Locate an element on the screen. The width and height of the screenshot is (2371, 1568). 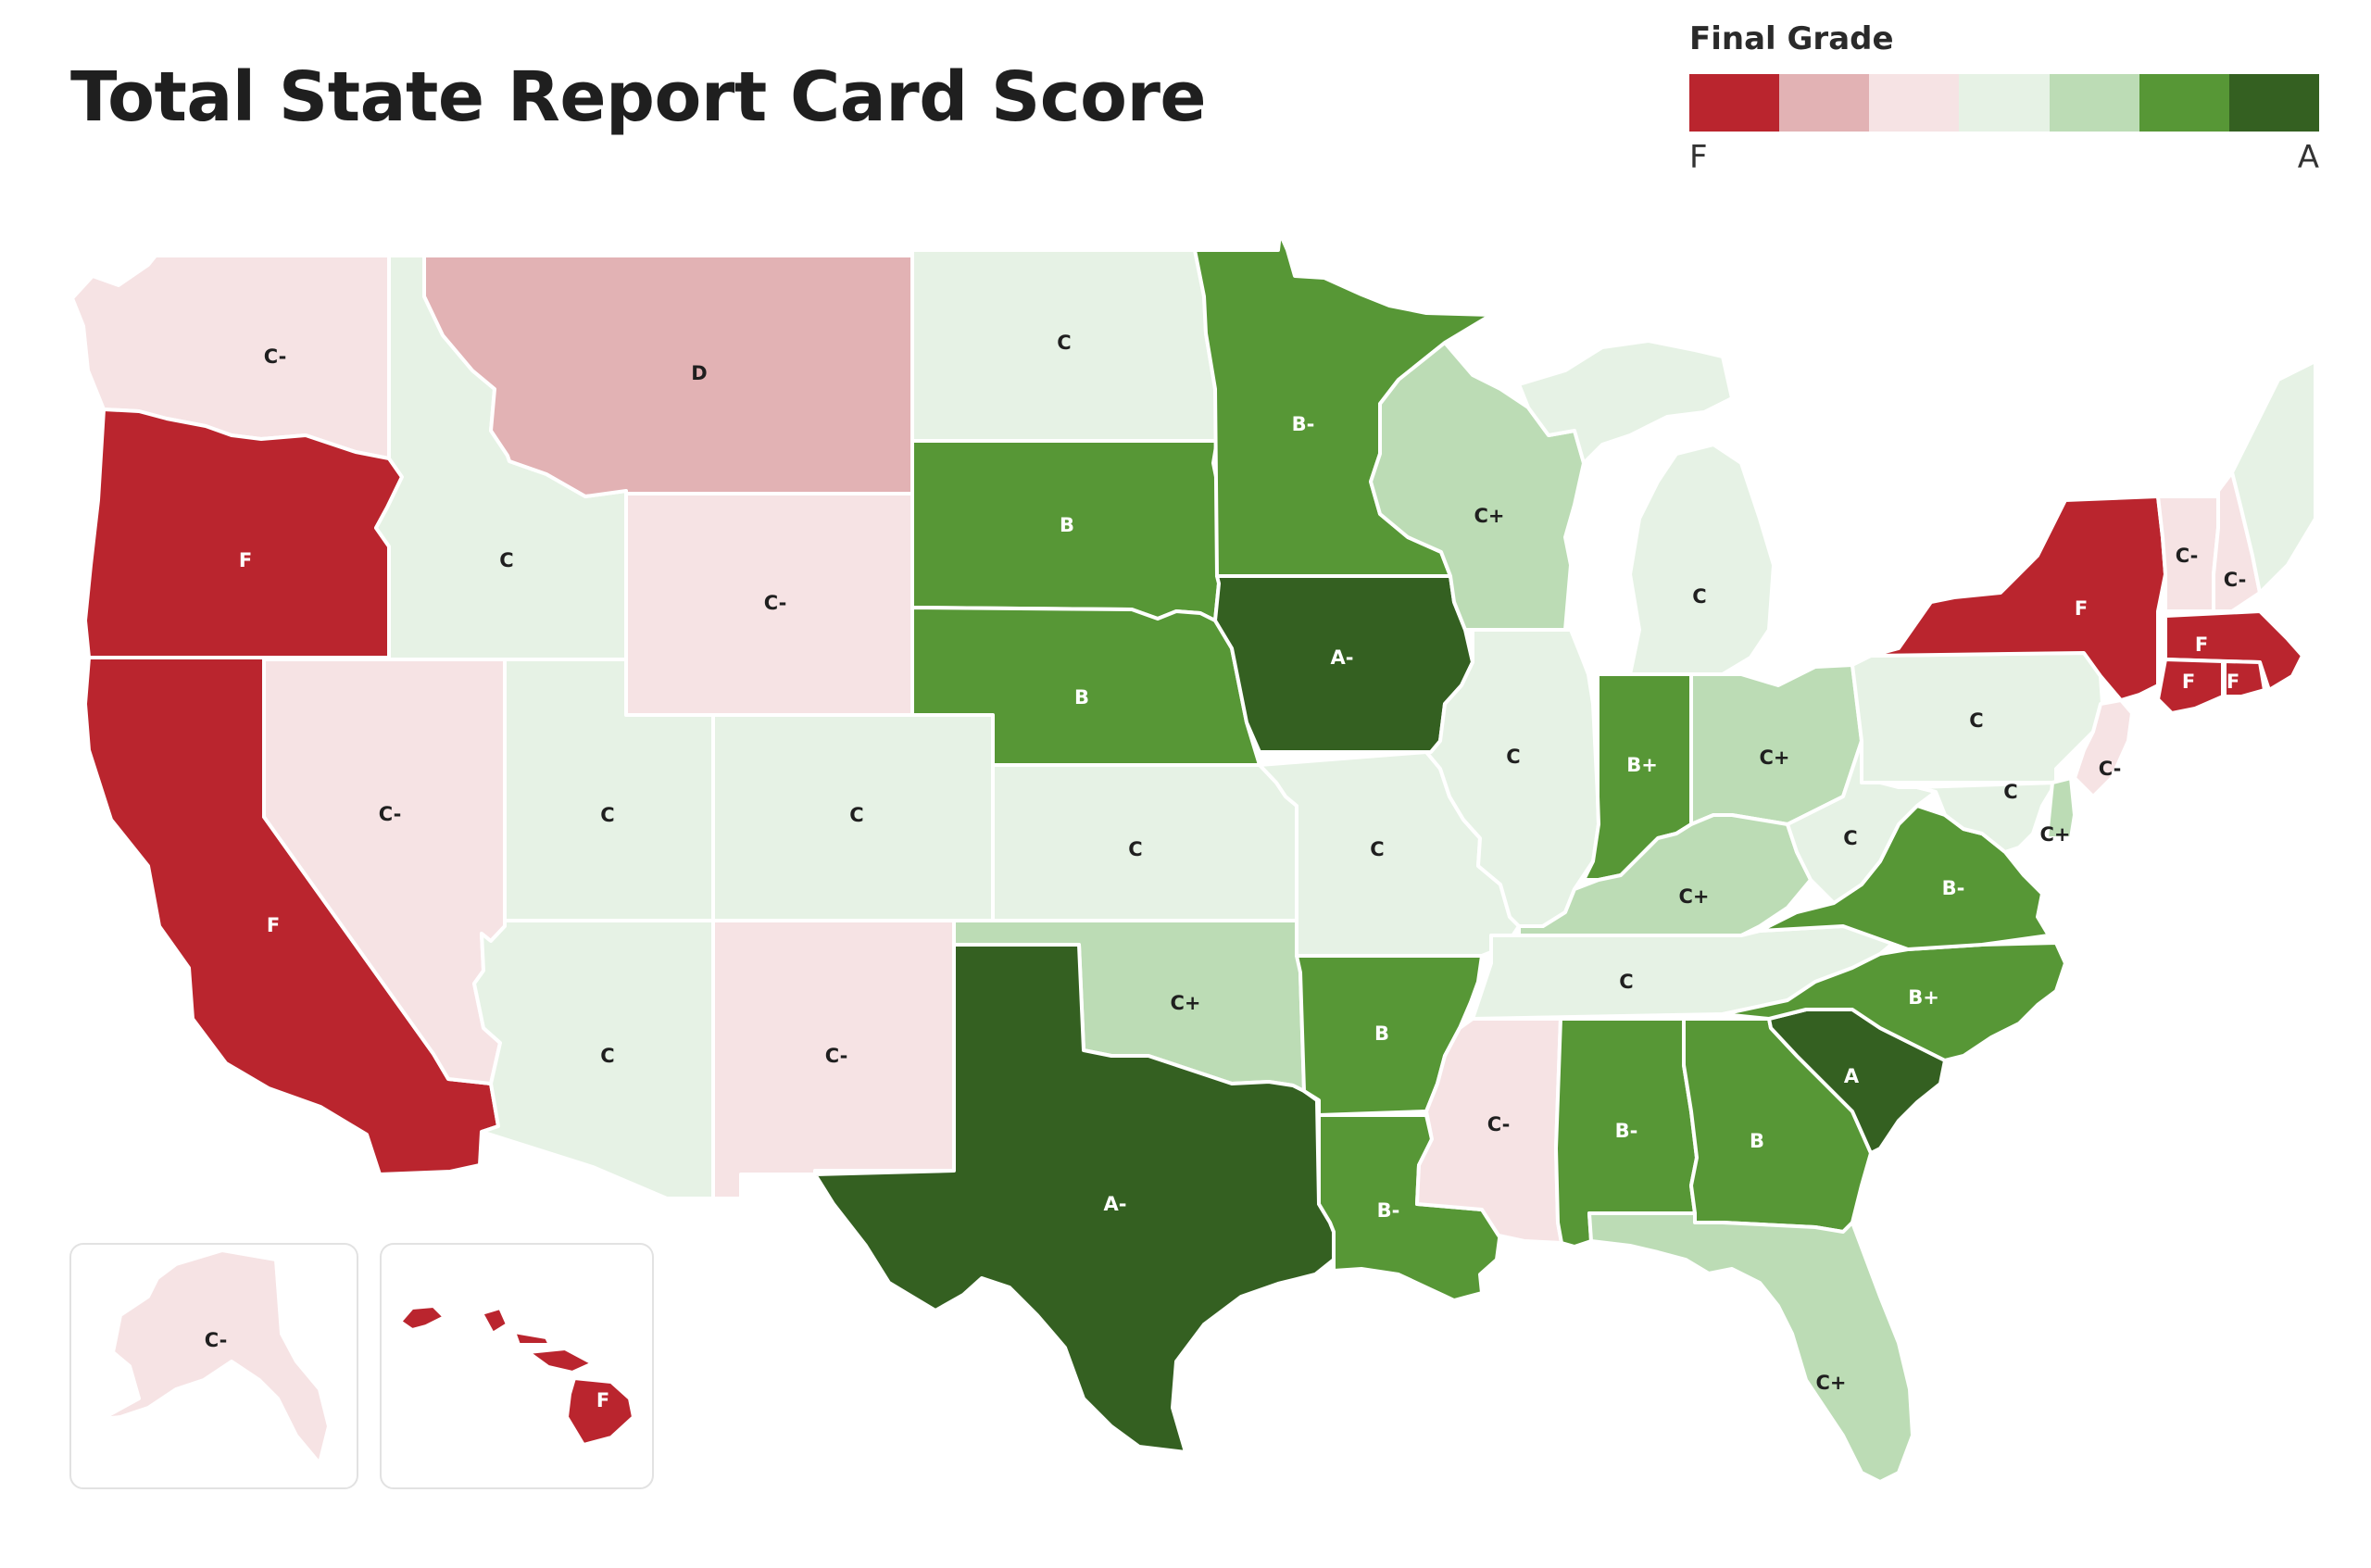
grade-label-HI: F is located at coordinates (602, 1400).